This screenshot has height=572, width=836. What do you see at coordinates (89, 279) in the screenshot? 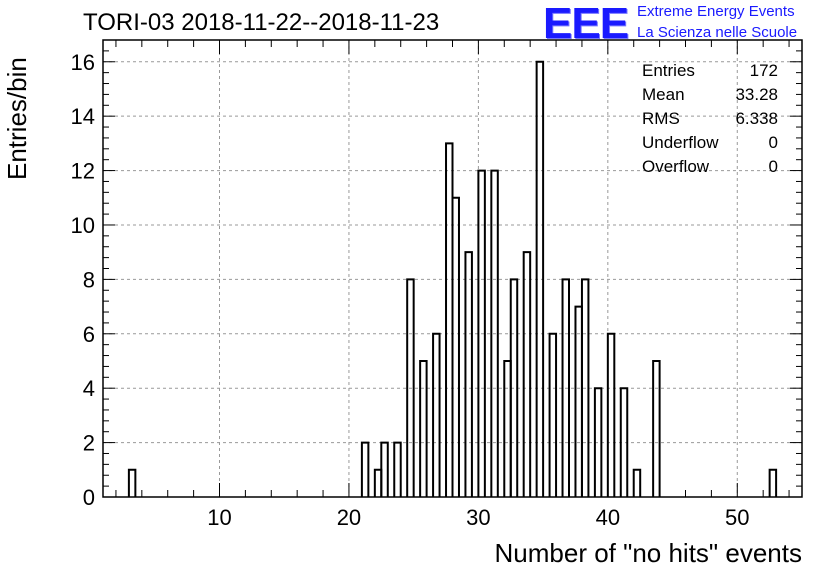
I see `y-tick-label: 8` at bounding box center [89, 279].